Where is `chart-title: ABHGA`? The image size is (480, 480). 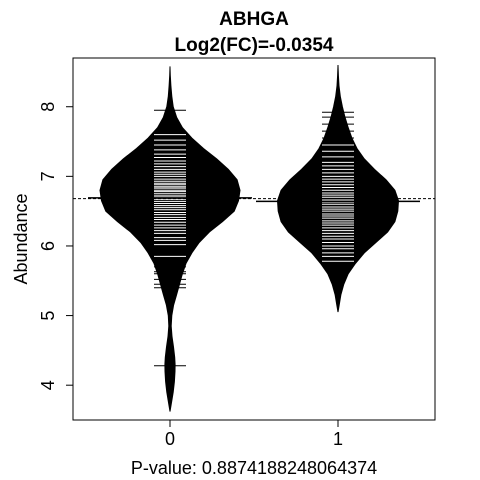 chart-title: ABHGA is located at coordinates (254, 19).